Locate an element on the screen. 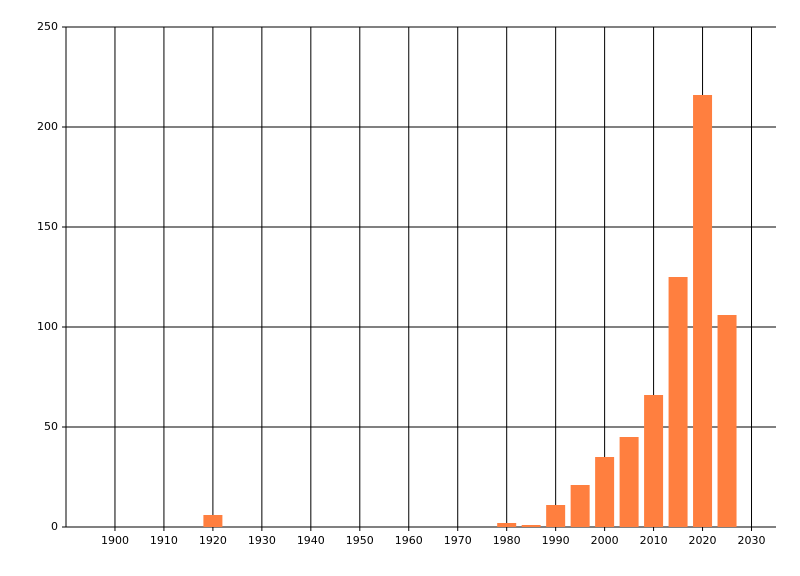  x-tick-label: 1980 is located at coordinates (507, 540).